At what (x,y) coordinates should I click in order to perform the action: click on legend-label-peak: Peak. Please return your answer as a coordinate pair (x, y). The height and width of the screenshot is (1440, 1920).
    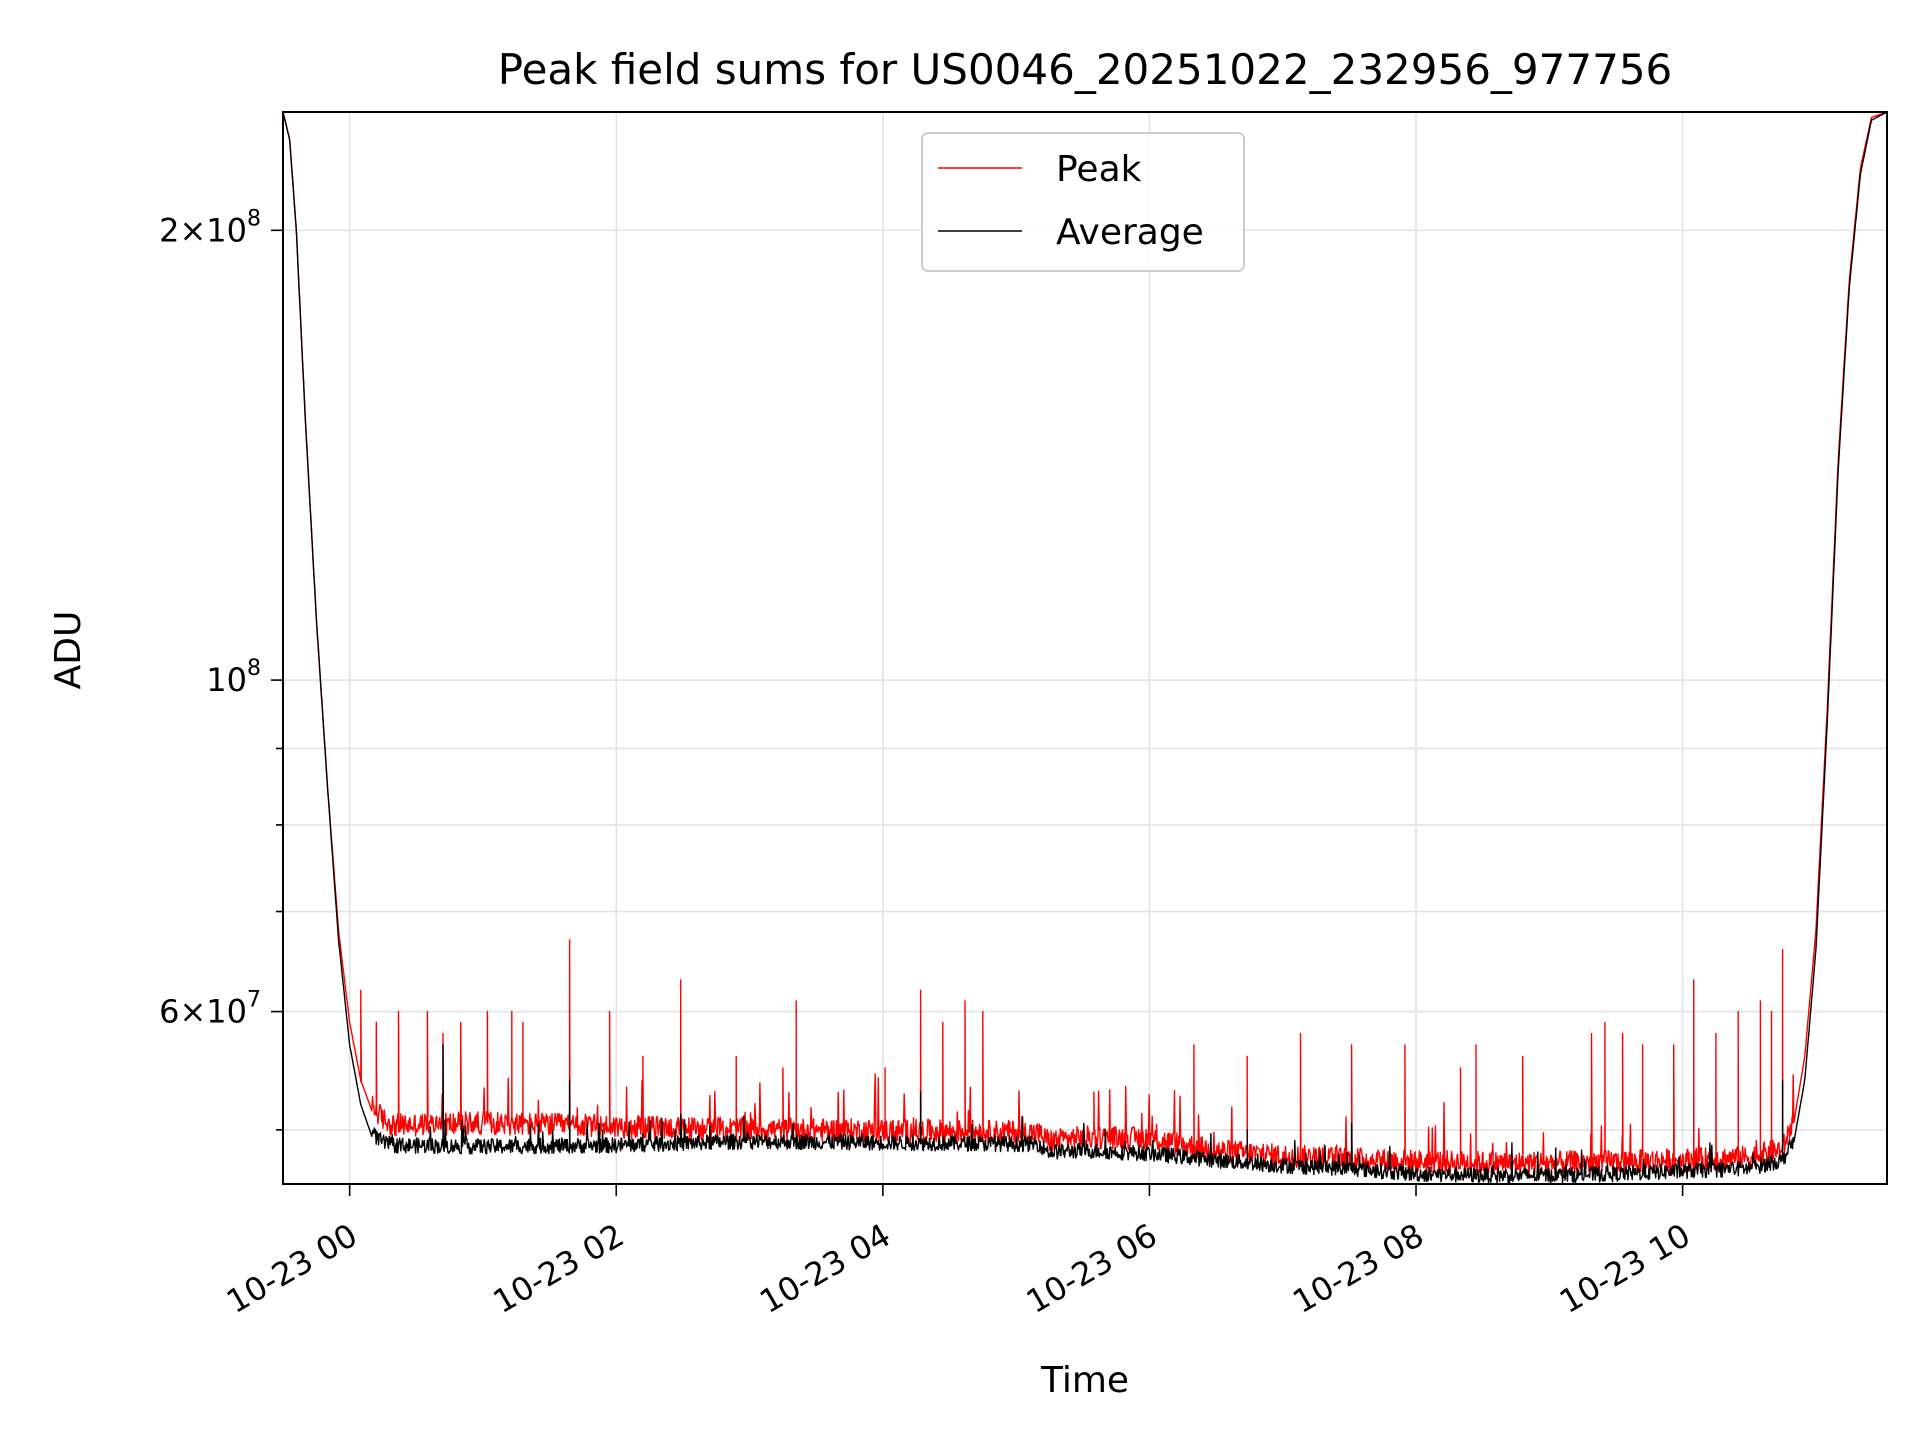
    Looking at the image, I should click on (1099, 169).